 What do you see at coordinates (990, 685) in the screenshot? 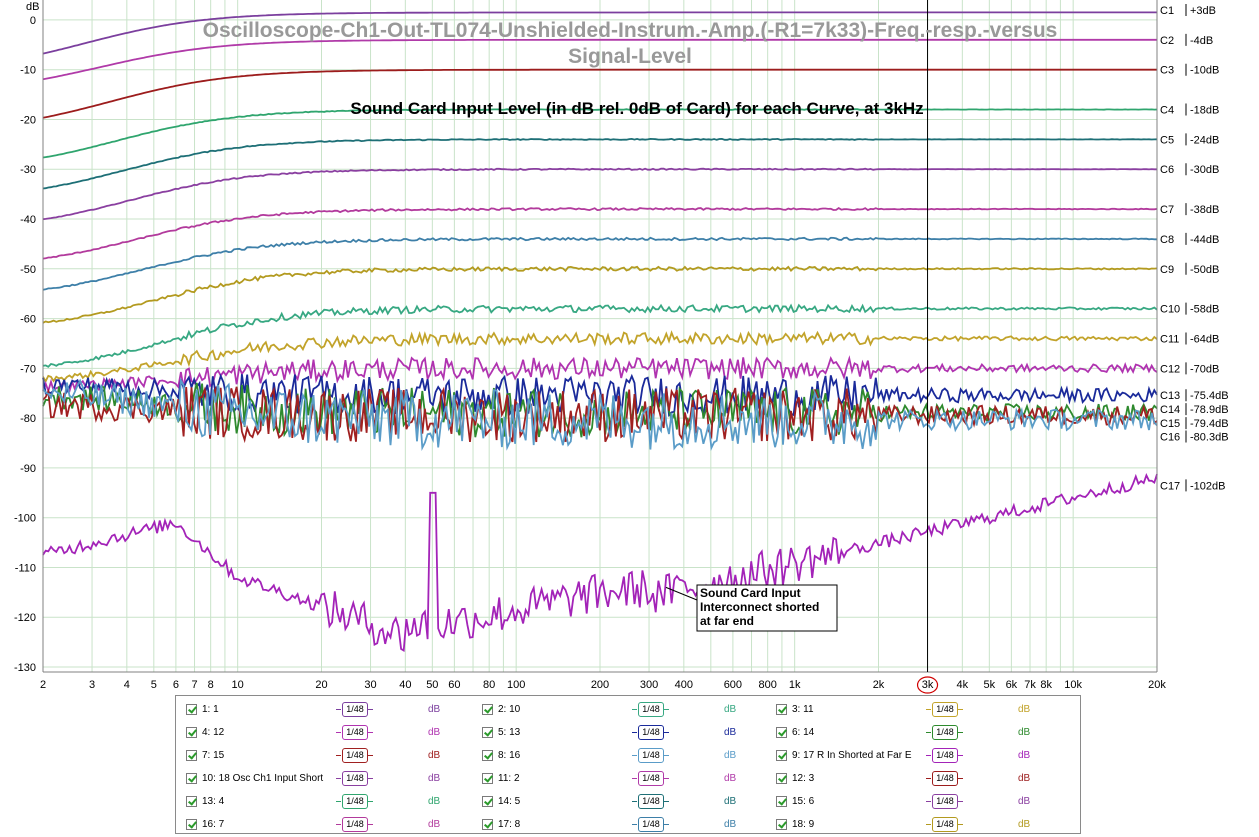
I see `x-tick-label: 5k` at bounding box center [990, 685].